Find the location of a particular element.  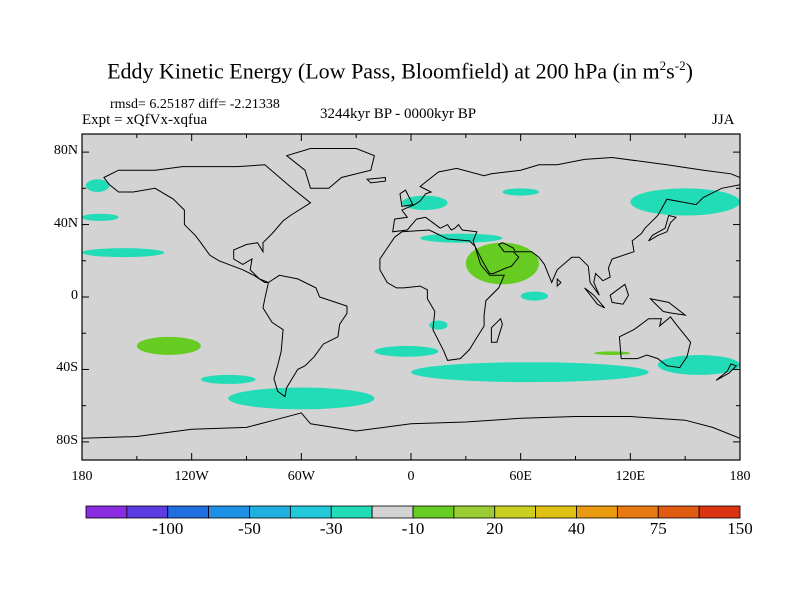

coastline-new-zealand is located at coordinates (726, 372).